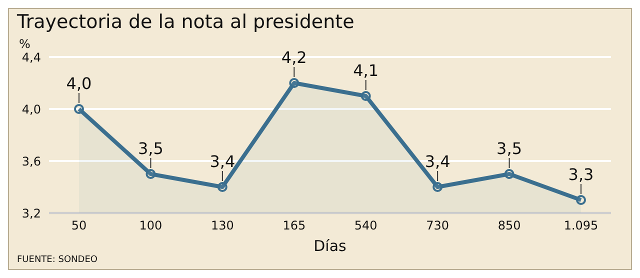  What do you see at coordinates (31, 213) in the screenshot?
I see `y-tick-label: 3,2` at bounding box center [31, 213].